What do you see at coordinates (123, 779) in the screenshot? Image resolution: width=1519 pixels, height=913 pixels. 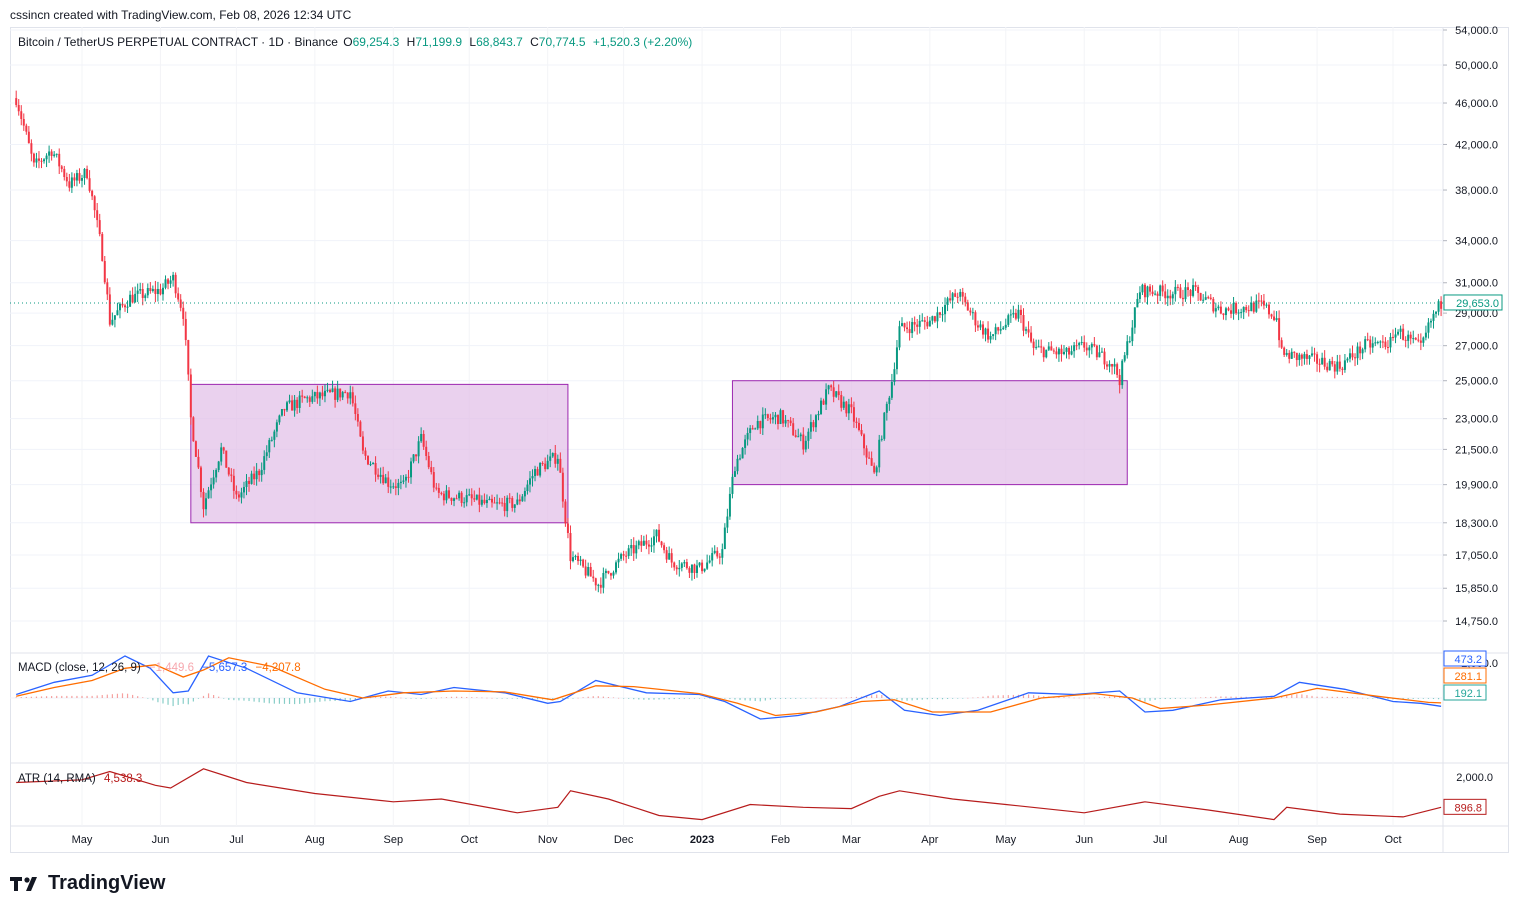 I see `atr-value: 4,538.3` at bounding box center [123, 779].